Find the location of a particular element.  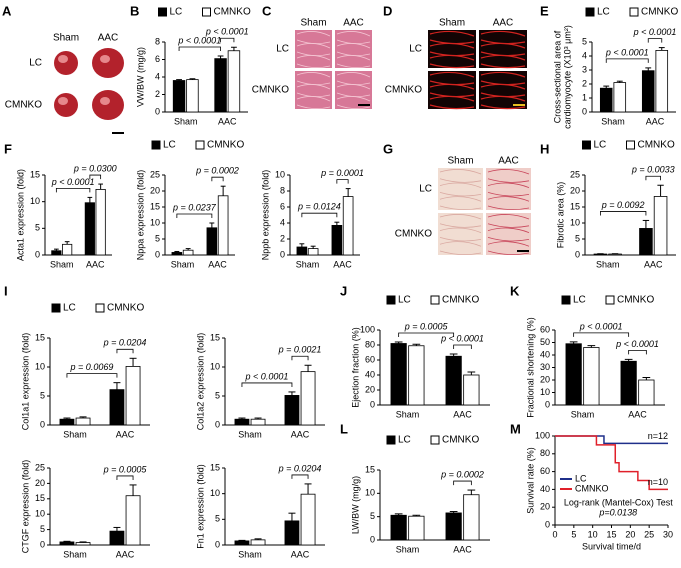

survival-curve is located at coordinates (611, 463).